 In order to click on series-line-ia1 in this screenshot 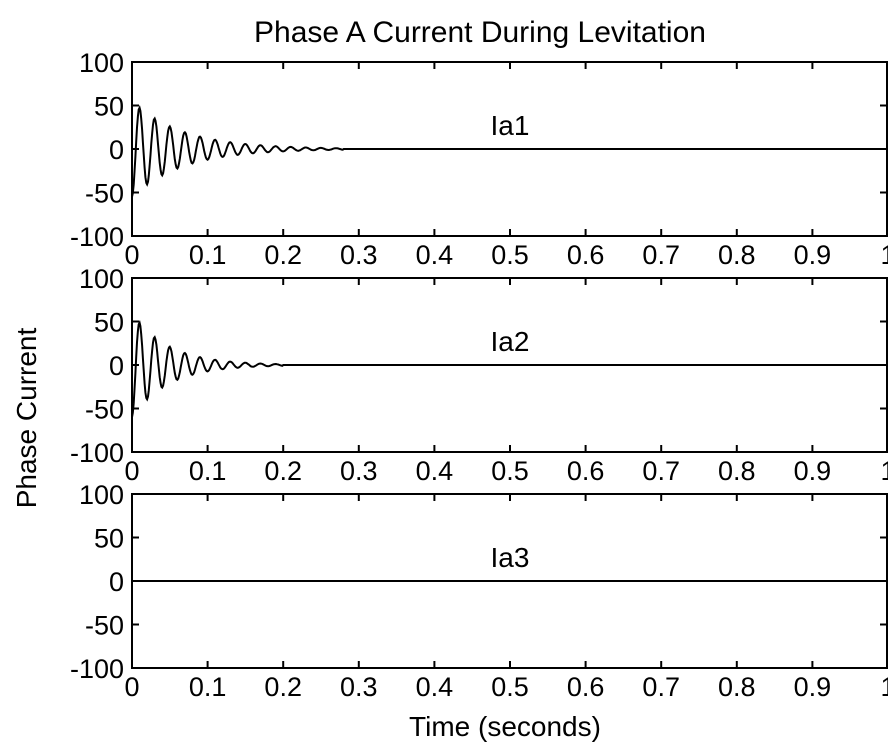, I will do `click(509, 151)`.